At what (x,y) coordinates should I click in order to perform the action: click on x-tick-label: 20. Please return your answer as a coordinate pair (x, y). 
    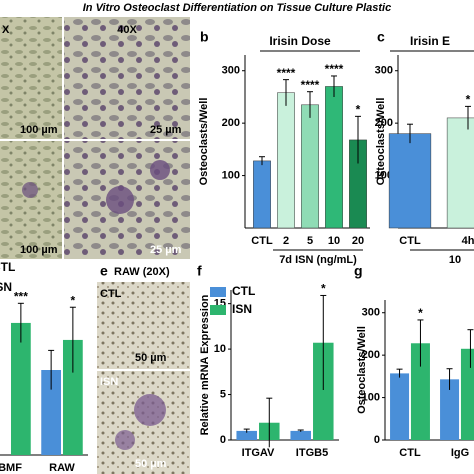
    Looking at the image, I should click on (358, 241).